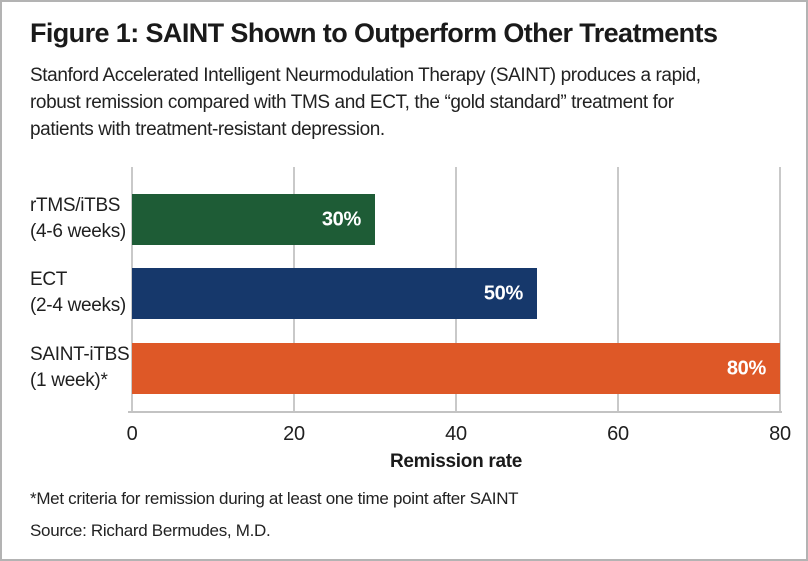 The height and width of the screenshot is (561, 808). What do you see at coordinates (456, 461) in the screenshot?
I see `x-axis-title: Remission rate` at bounding box center [456, 461].